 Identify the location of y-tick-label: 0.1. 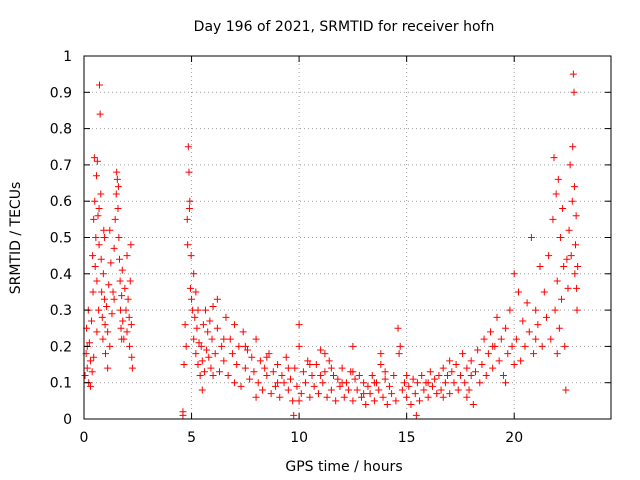
(61, 384).